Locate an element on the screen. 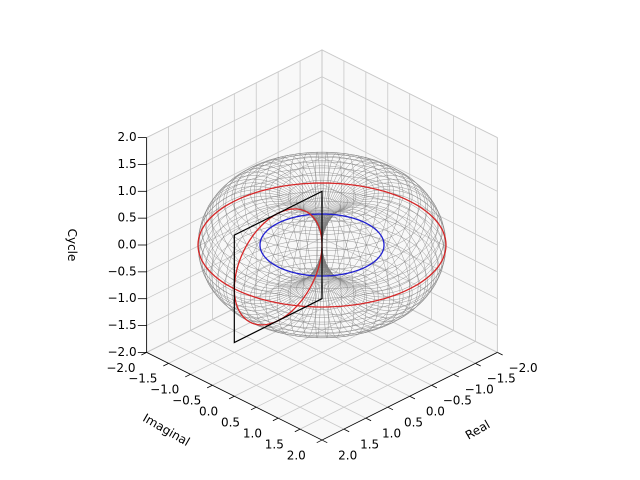 This screenshot has width=640, height=480. x-tick-label: −0.5 is located at coordinates (457, 401).